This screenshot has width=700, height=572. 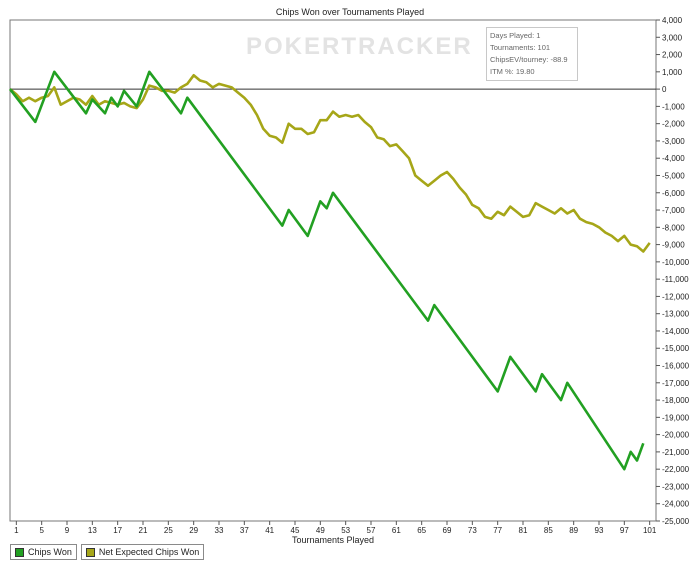 What do you see at coordinates (295, 530) in the screenshot?
I see `x-tick-label: 45` at bounding box center [295, 530].